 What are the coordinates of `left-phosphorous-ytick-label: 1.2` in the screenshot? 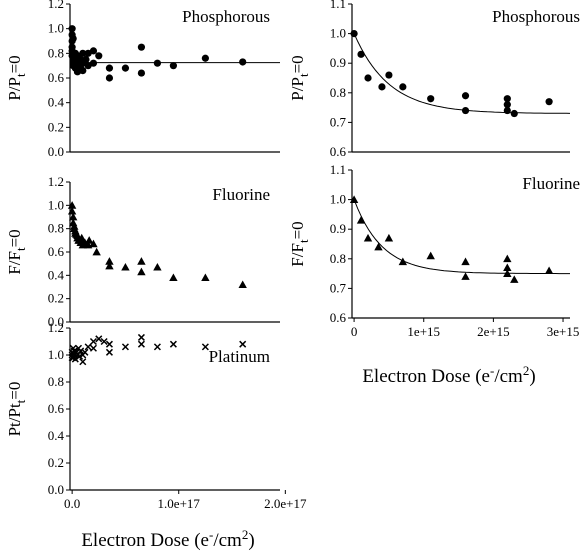 It's located at (56, 5).